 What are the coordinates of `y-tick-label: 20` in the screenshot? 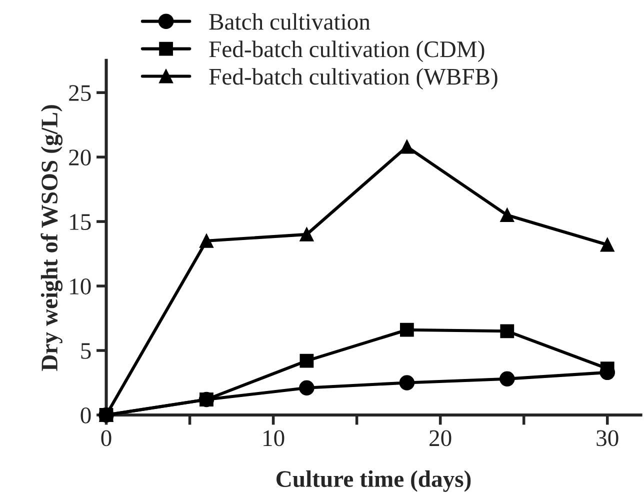 It's located at (80, 158).